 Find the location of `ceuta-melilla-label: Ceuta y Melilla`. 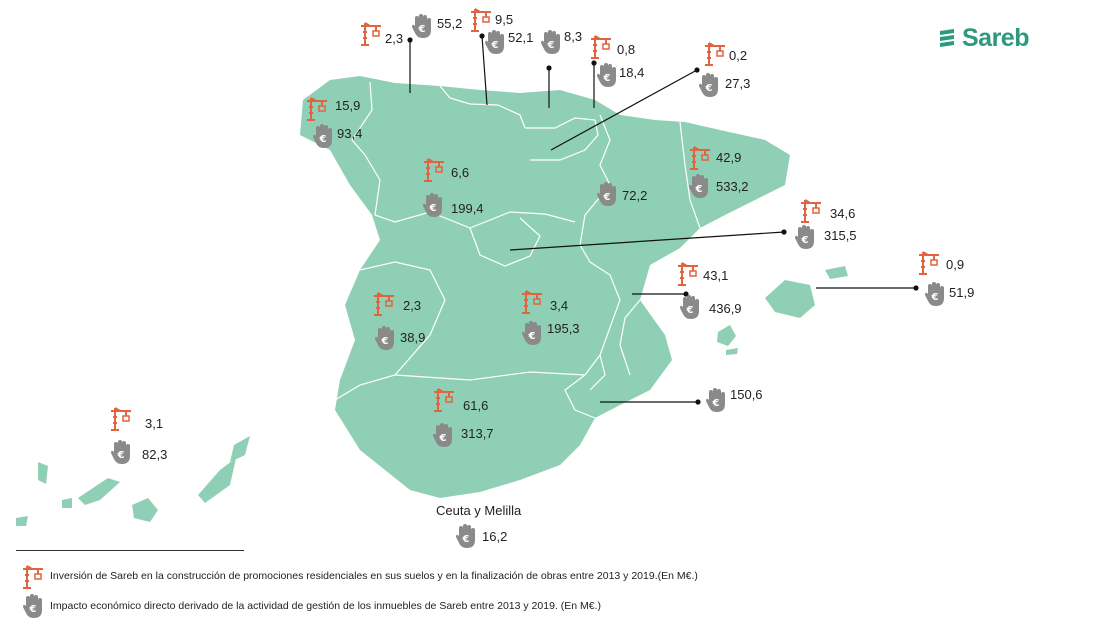

ceuta-melilla-label: Ceuta y Melilla is located at coordinates (479, 510).